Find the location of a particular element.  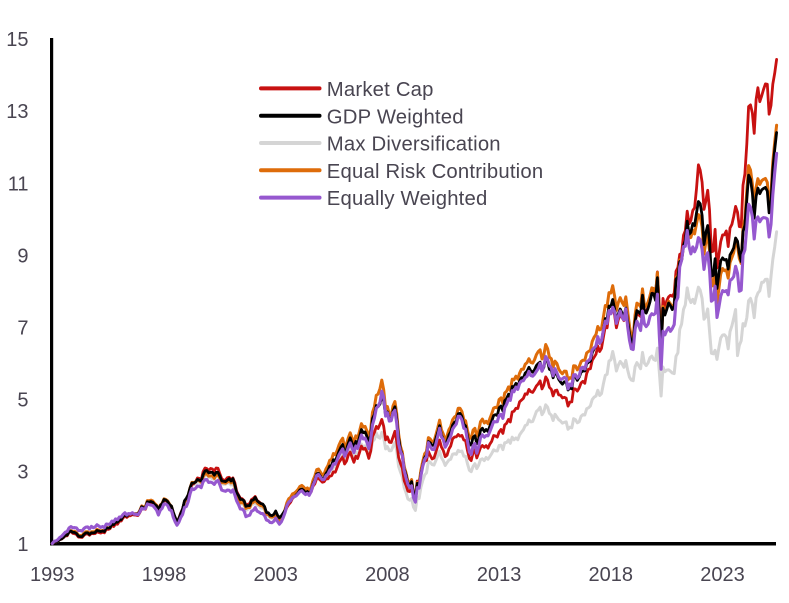

svg-text: 13 is located at coordinates (17, 112).